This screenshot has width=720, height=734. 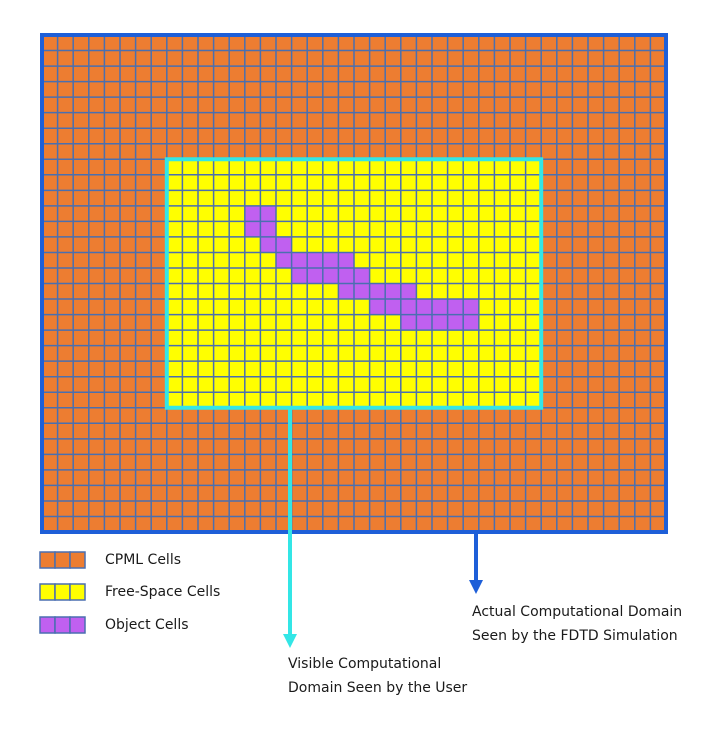 I want to click on annotation: Actual Computational Domain, so click(x=577, y=612).